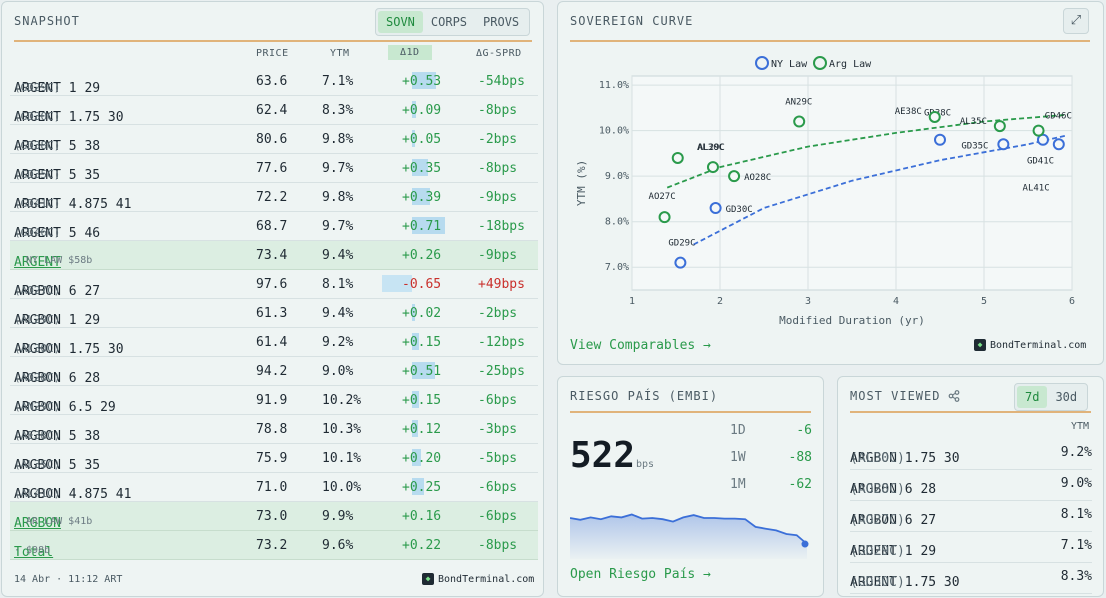  Describe the element at coordinates (37, 523) in the screenshot. I see `group-link: ARGBON` at that location.